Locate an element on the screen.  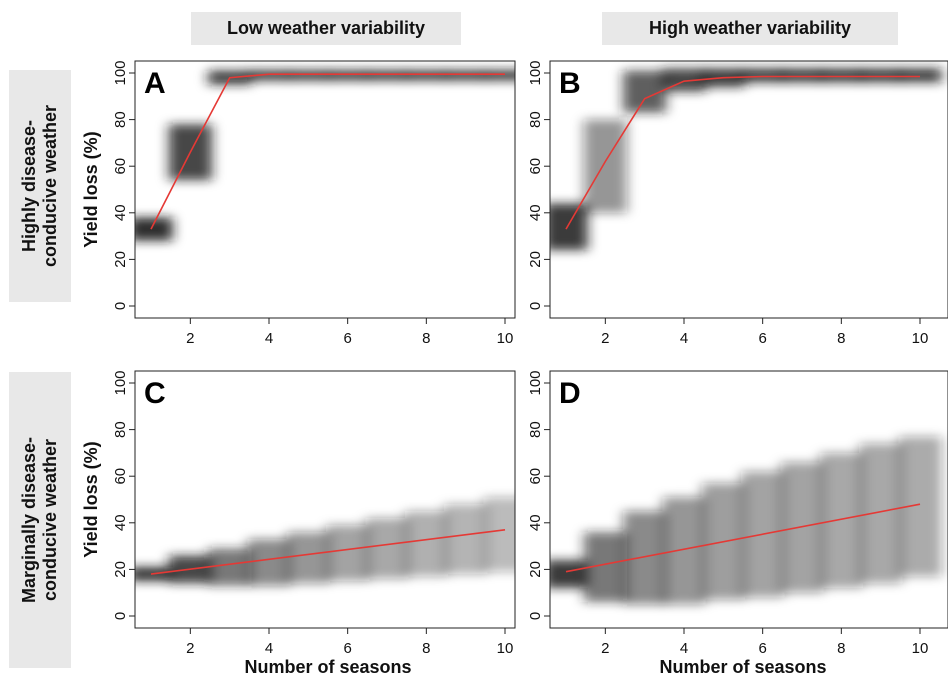
column-header-low-variability: Low weather variability is located at coordinates (326, 28).